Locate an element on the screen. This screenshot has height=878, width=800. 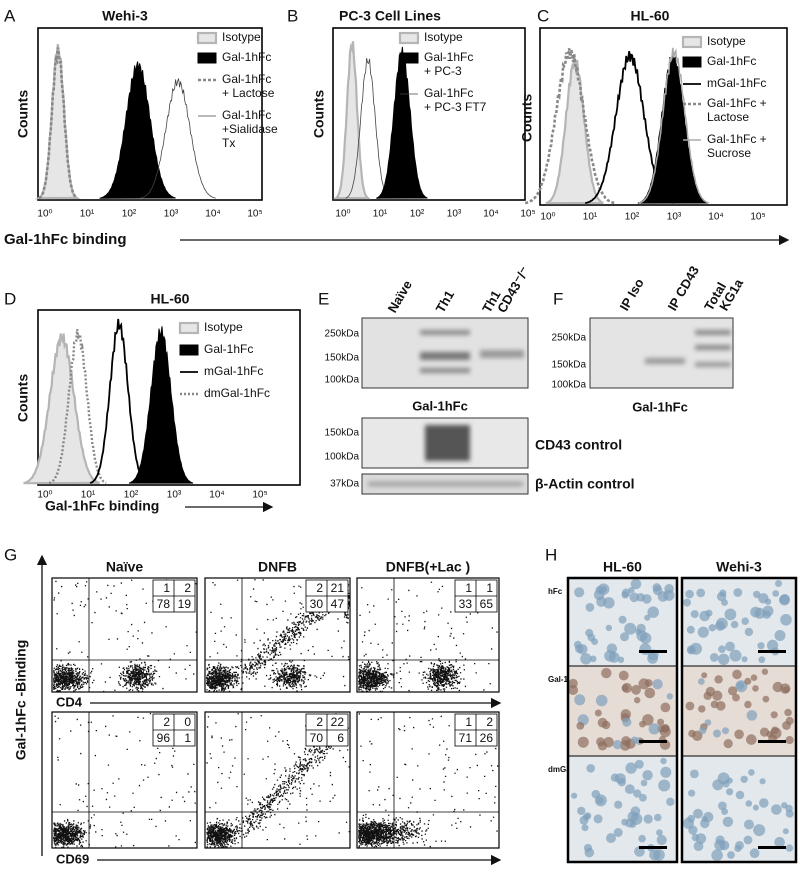
quadrant-value: 71 is located at coordinates (466, 738).